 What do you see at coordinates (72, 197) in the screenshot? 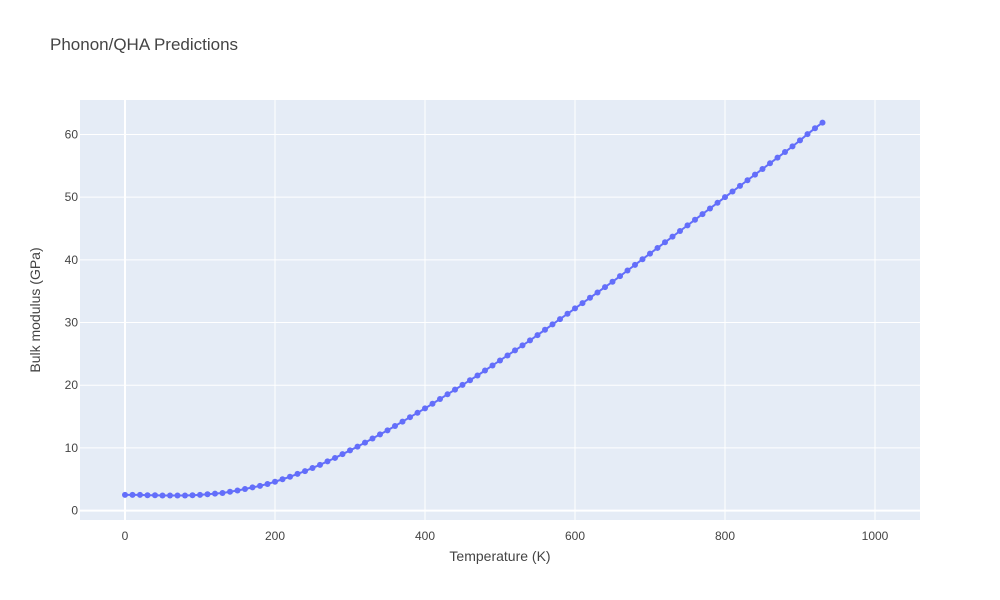
I see `y-tick-label: 50` at bounding box center [72, 197].